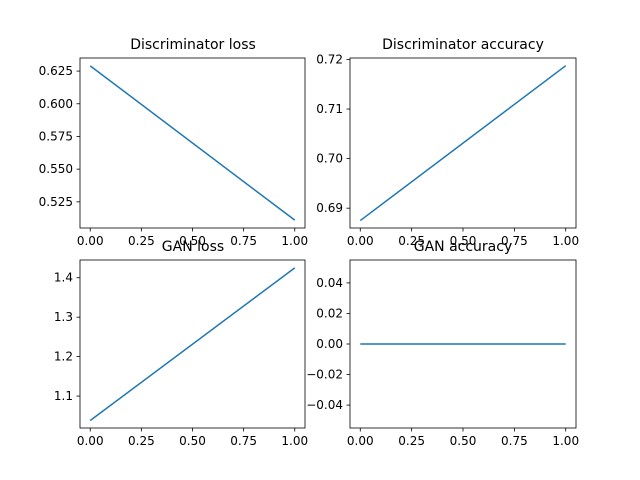  Describe the element at coordinates (56, 169) in the screenshot. I see `y-tick-label: 0.550` at that location.